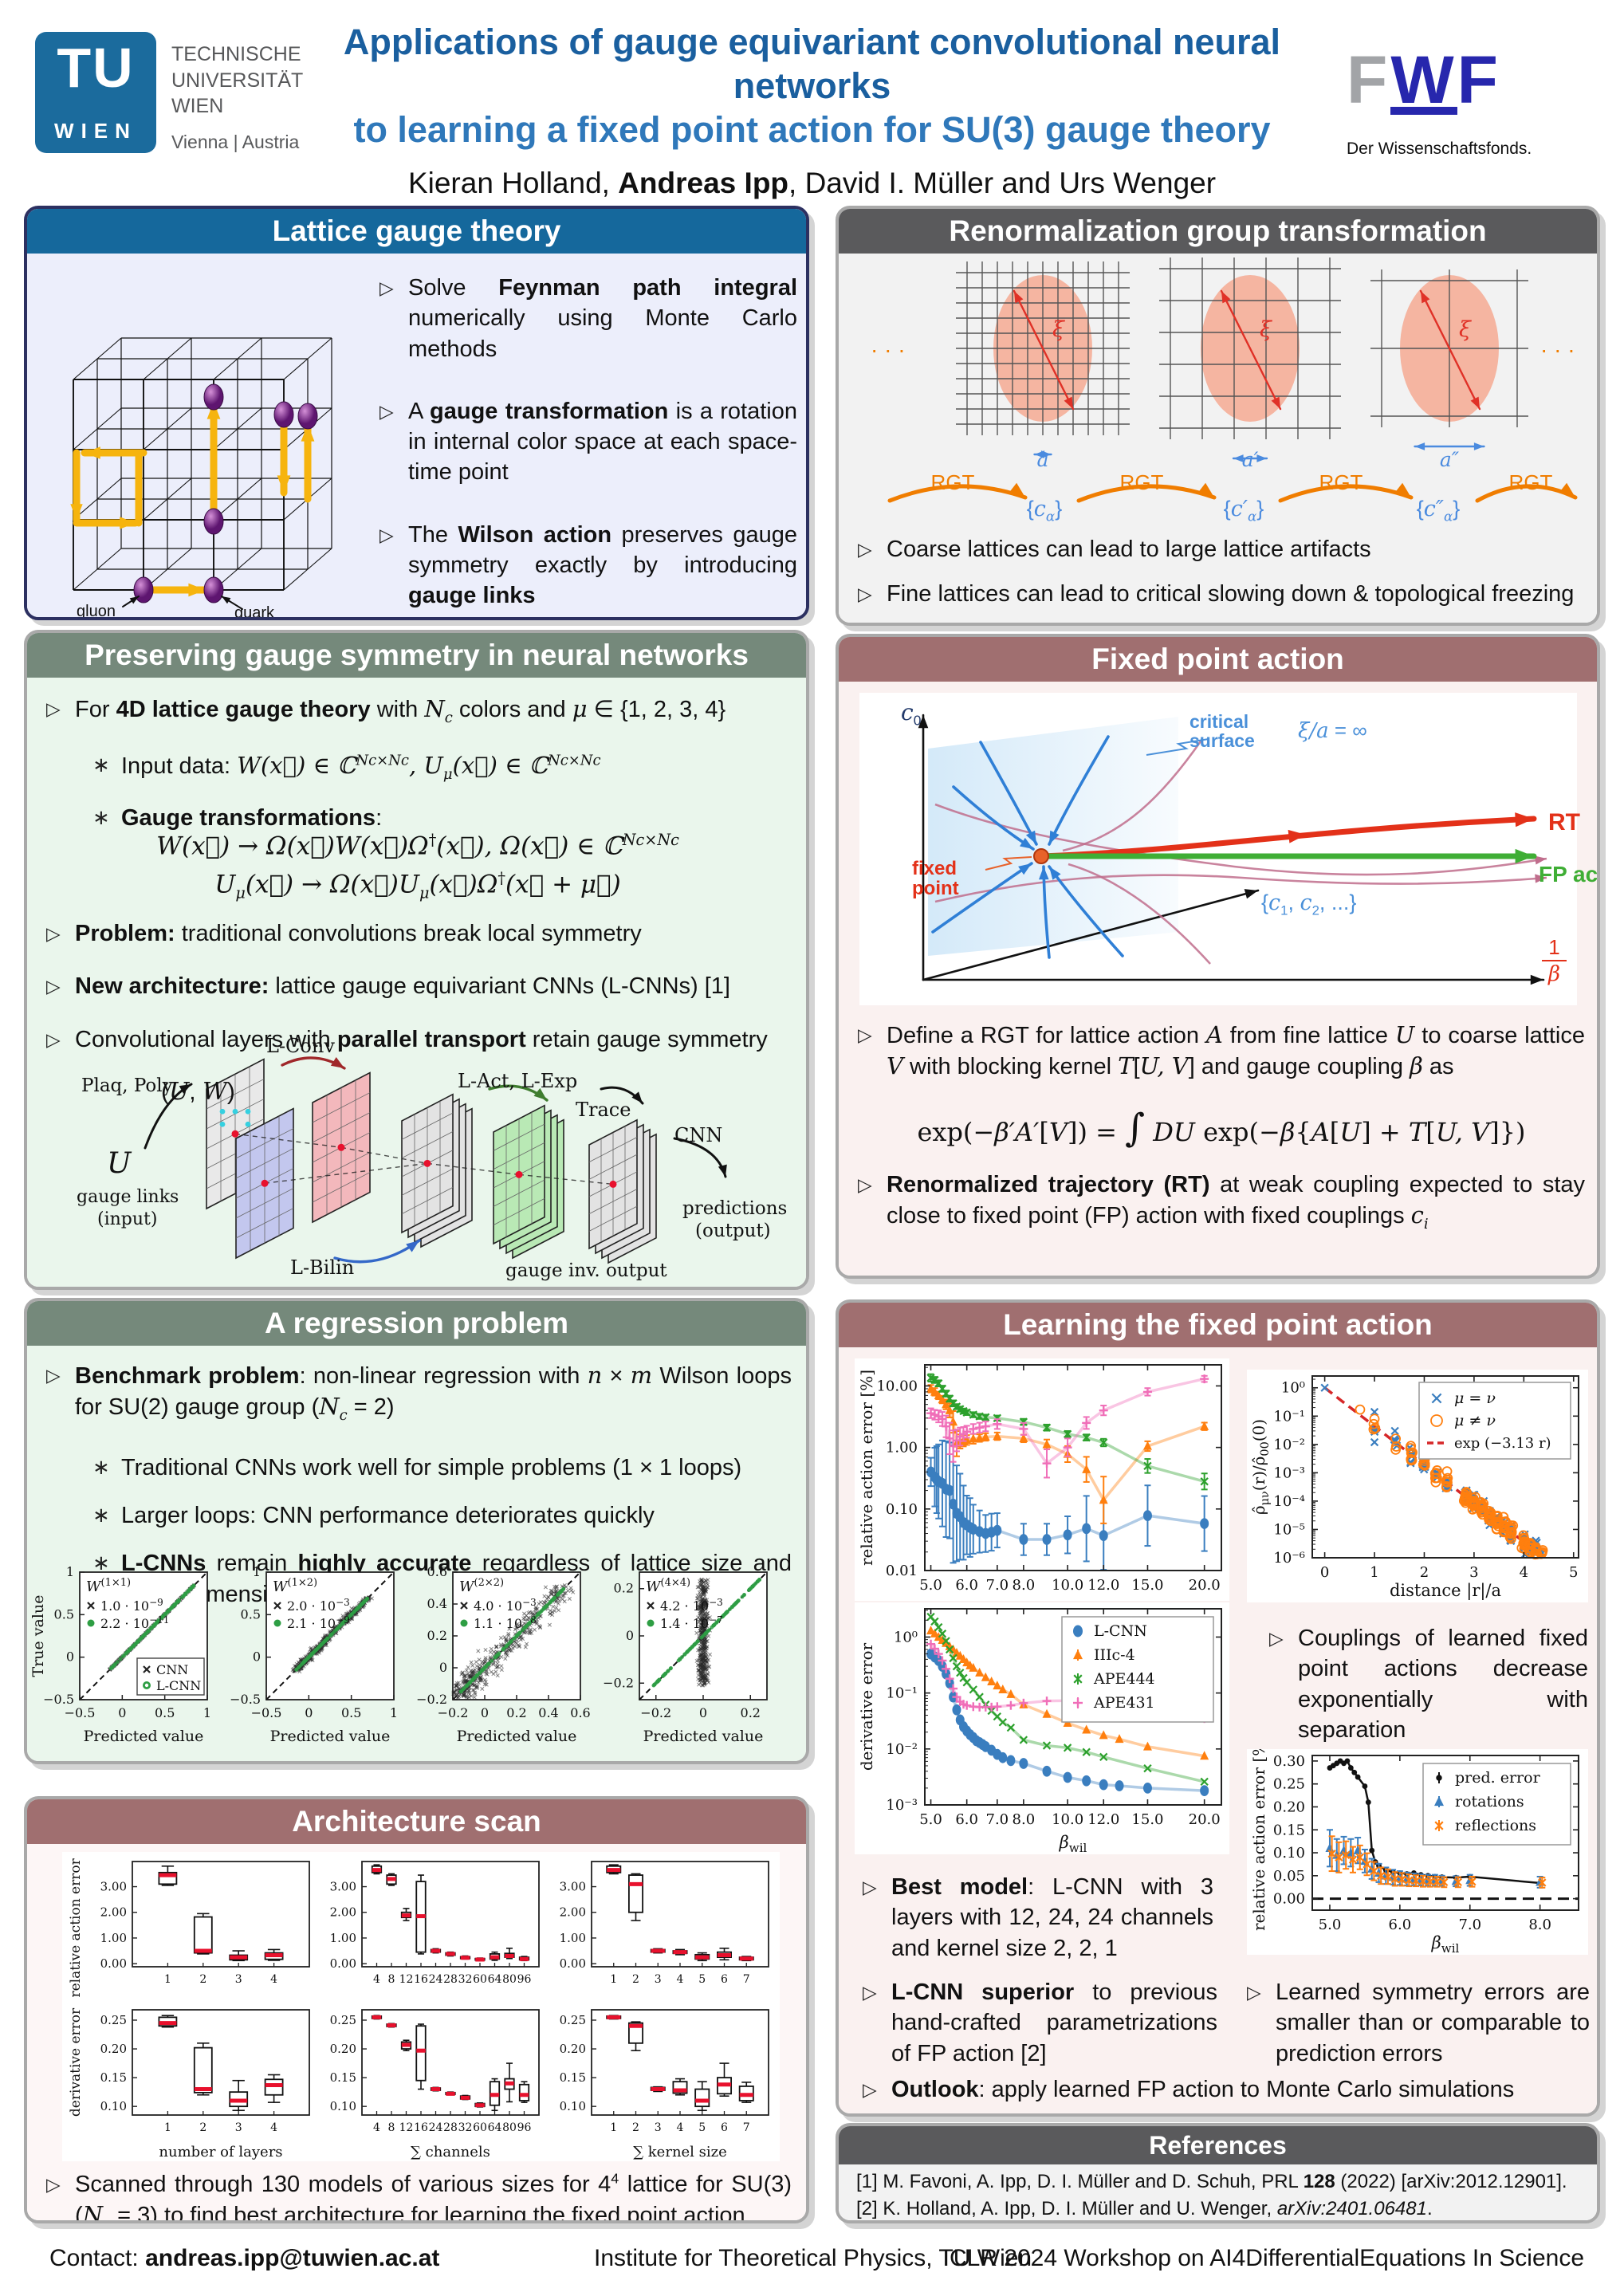 Image resolution: width=1624 pixels, height=2296 pixels. Describe the element at coordinates (1218, 391) in the screenshot. I see `rgt-diagram` at that location.